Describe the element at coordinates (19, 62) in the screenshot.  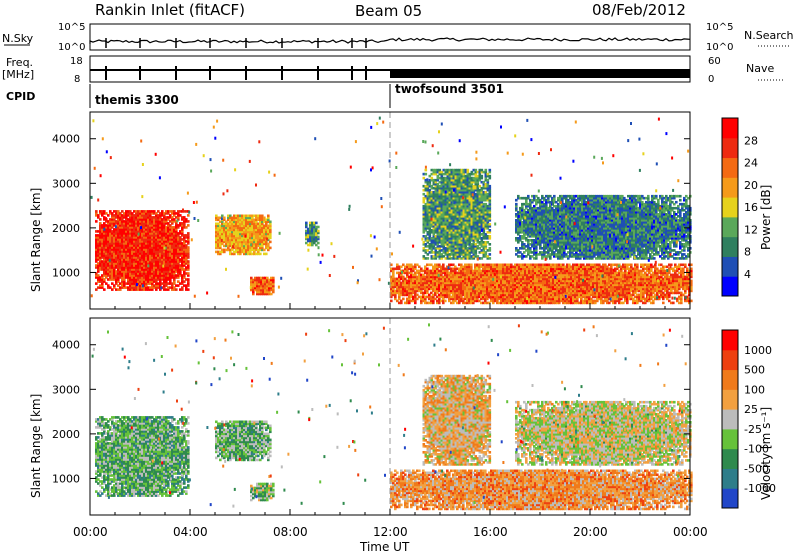
I see `freq-label-1: Freq.` at that location.